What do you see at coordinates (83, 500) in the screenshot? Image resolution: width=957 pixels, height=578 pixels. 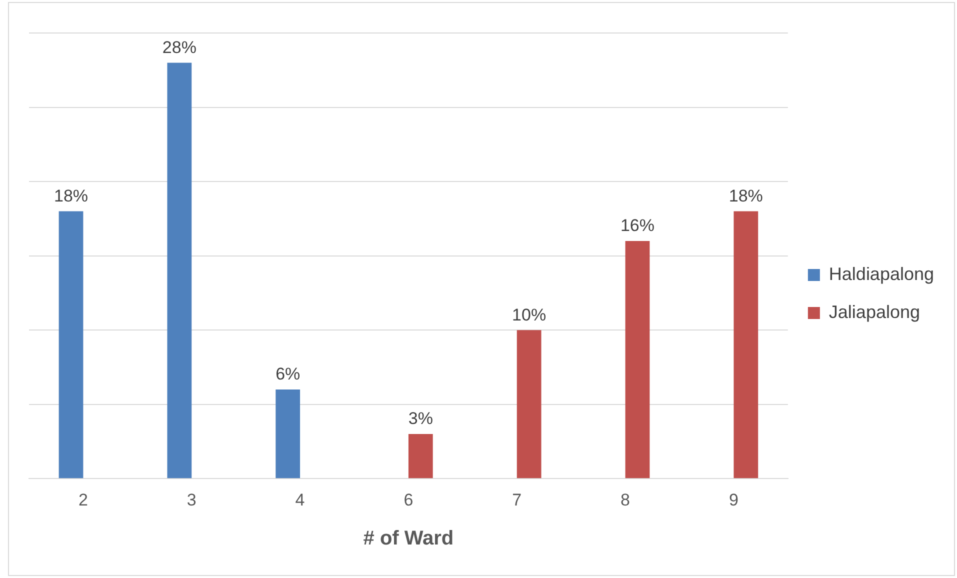 I see `x-tick-label: 2` at bounding box center [83, 500].